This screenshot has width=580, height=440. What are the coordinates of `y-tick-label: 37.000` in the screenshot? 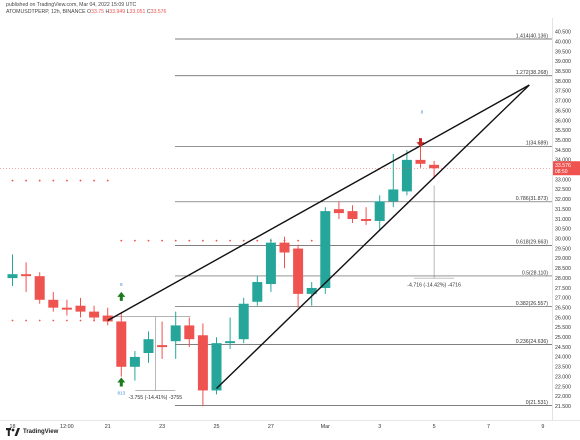 It's located at (563, 102).